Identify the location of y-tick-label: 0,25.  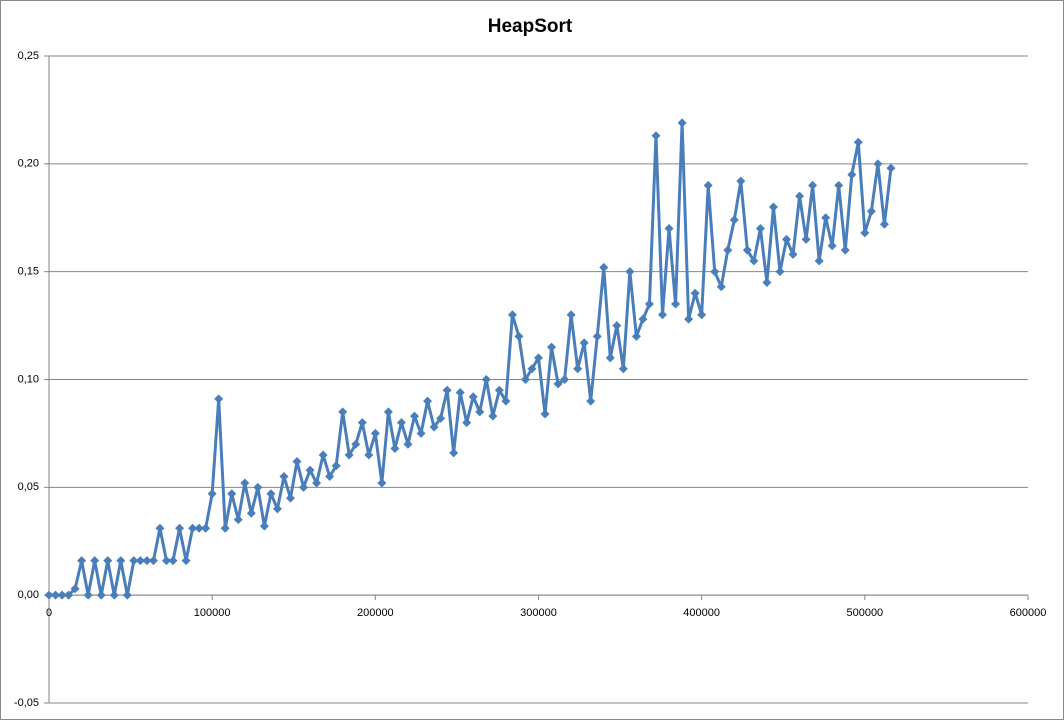
(28, 56).